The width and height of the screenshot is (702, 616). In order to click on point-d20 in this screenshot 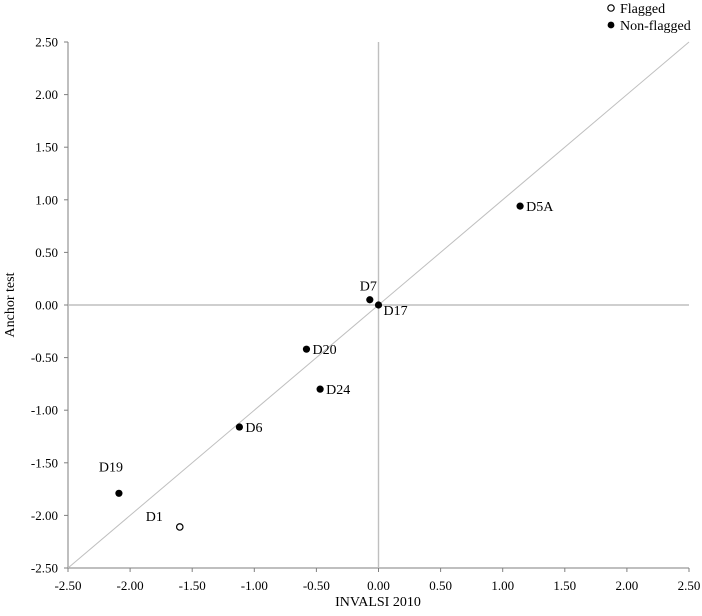, I will do `click(306, 349)`.